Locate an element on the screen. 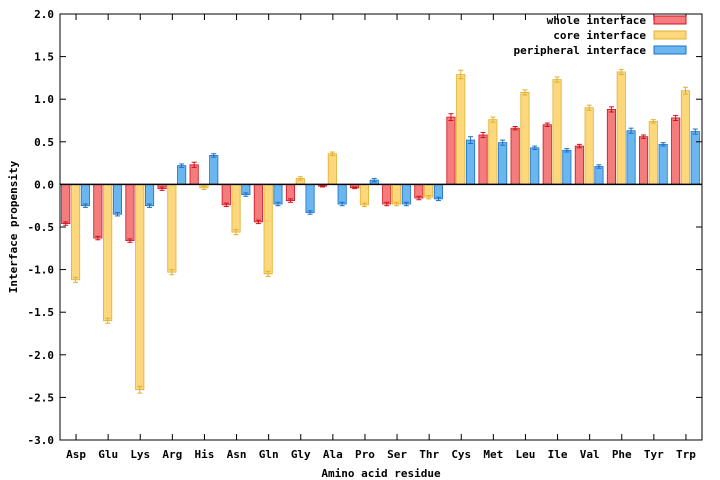 Image resolution: width=720 pixels, height=480 pixels. x-tick-label-asp: Asp is located at coordinates (76, 454).